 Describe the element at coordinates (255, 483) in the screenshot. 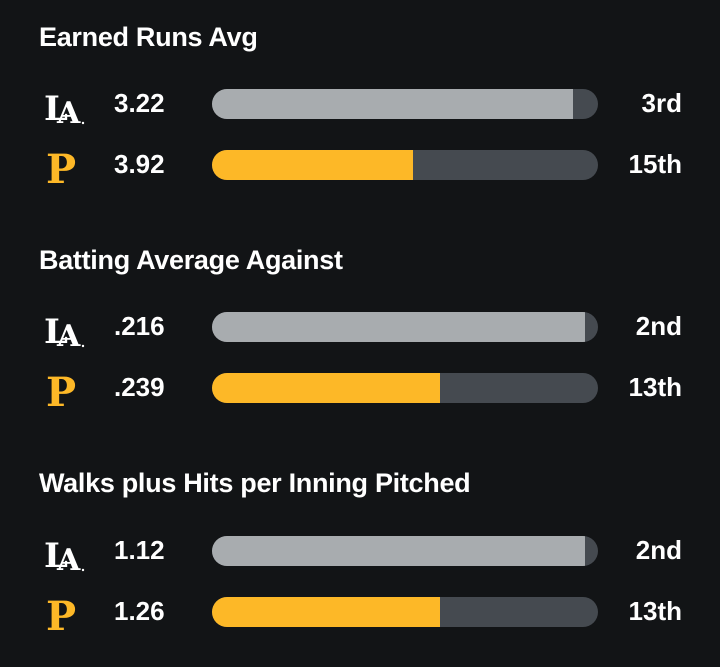

I see `section-title: Walks plus Hits per Inning Pitched` at that location.